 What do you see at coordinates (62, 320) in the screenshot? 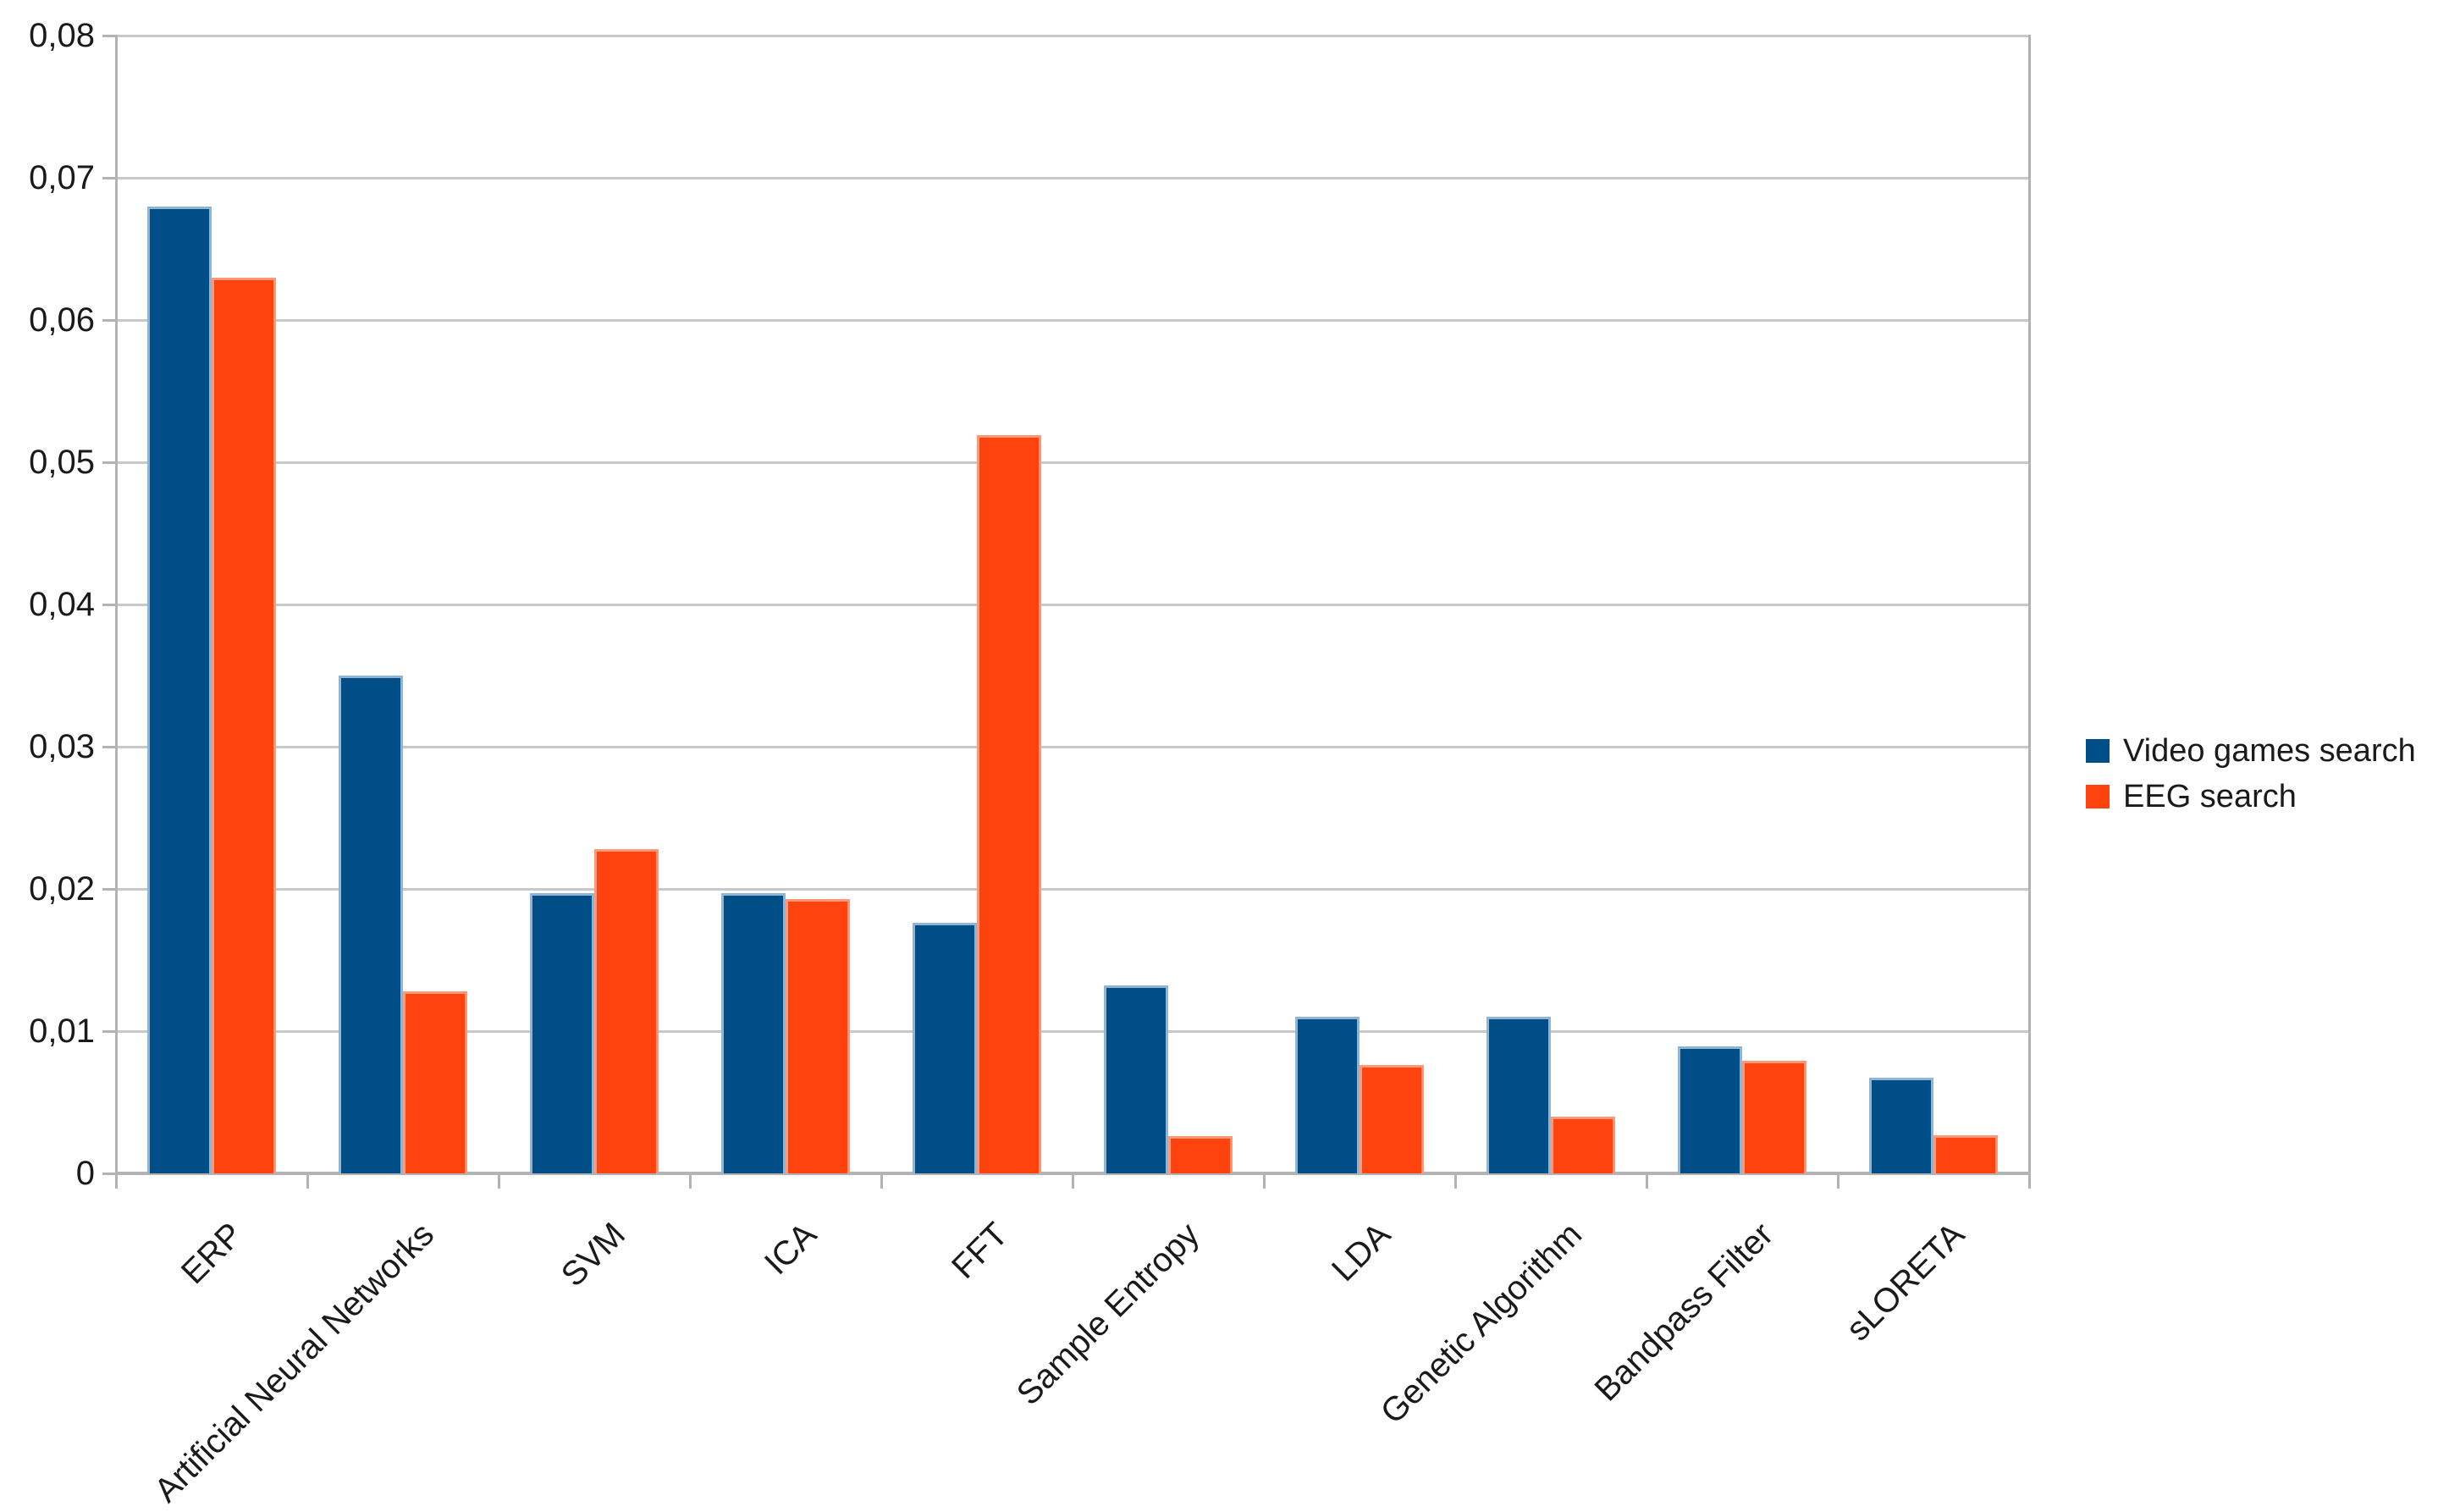
I see `y-axis-tick-label: 0,06` at bounding box center [62, 320].